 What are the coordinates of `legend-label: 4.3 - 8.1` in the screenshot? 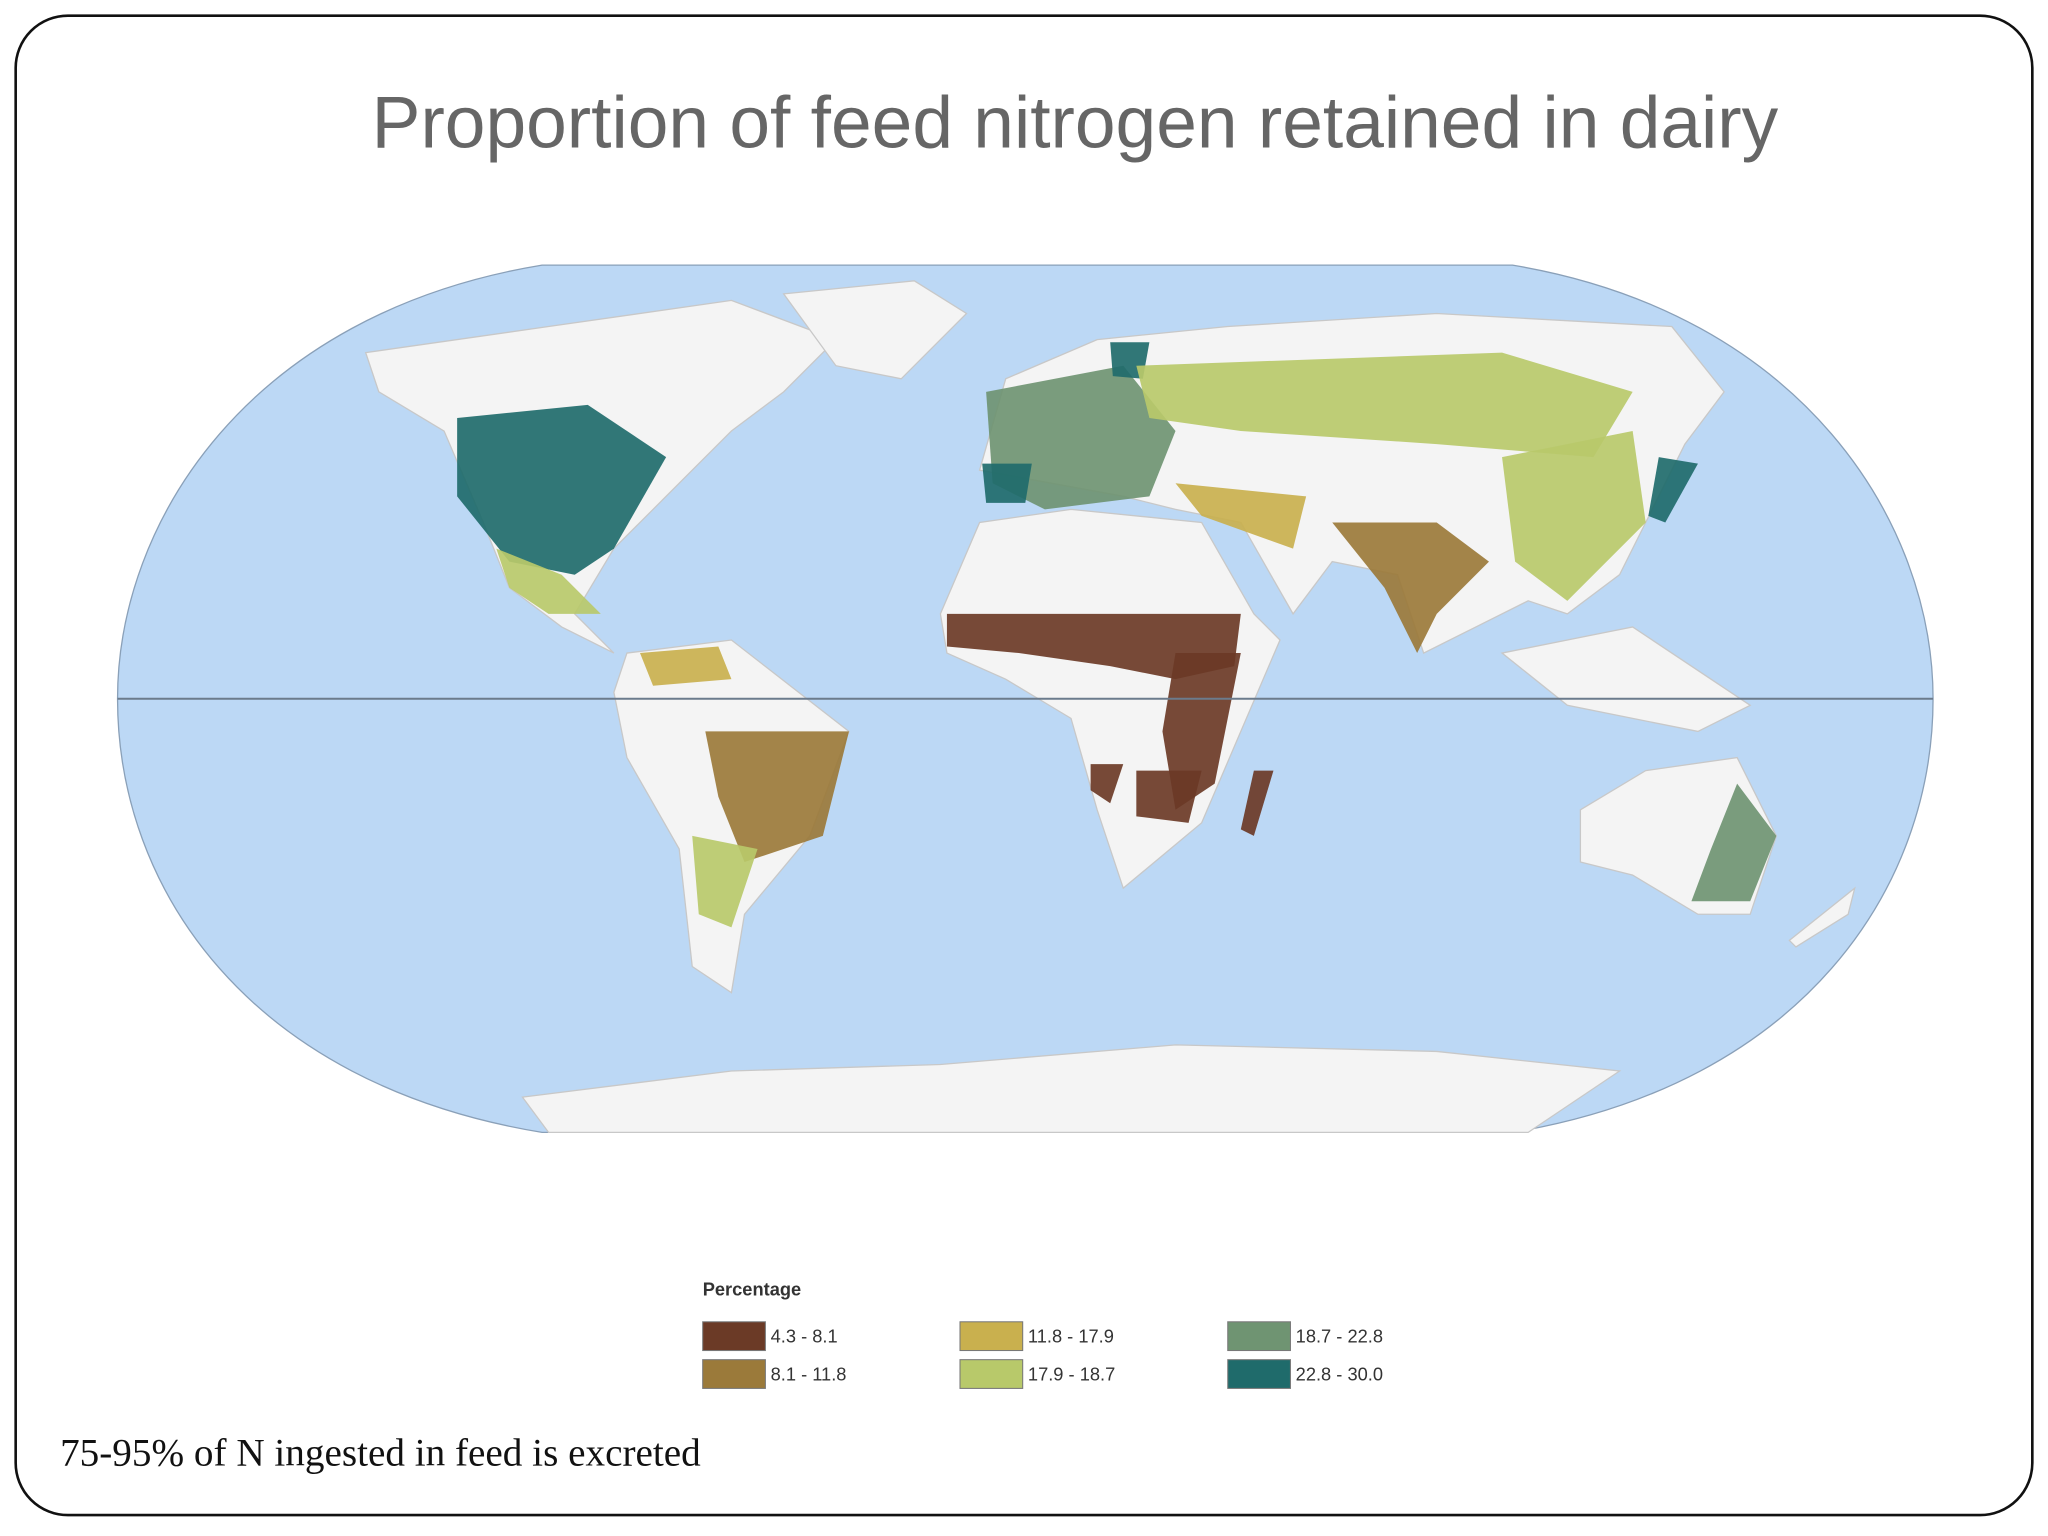 It's located at (804, 1336).